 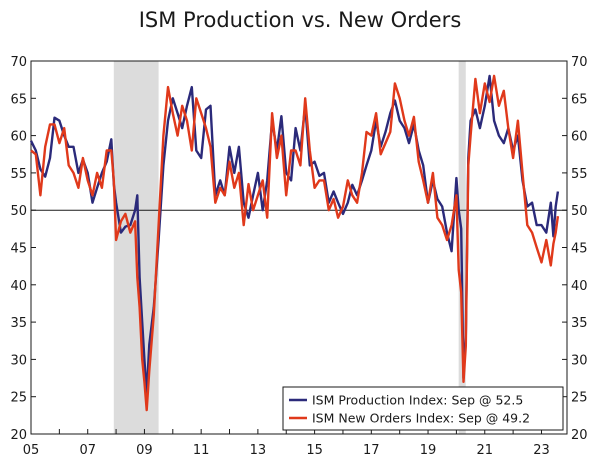 I want to click on y-tick-label-right: 30, so click(x=579, y=360).